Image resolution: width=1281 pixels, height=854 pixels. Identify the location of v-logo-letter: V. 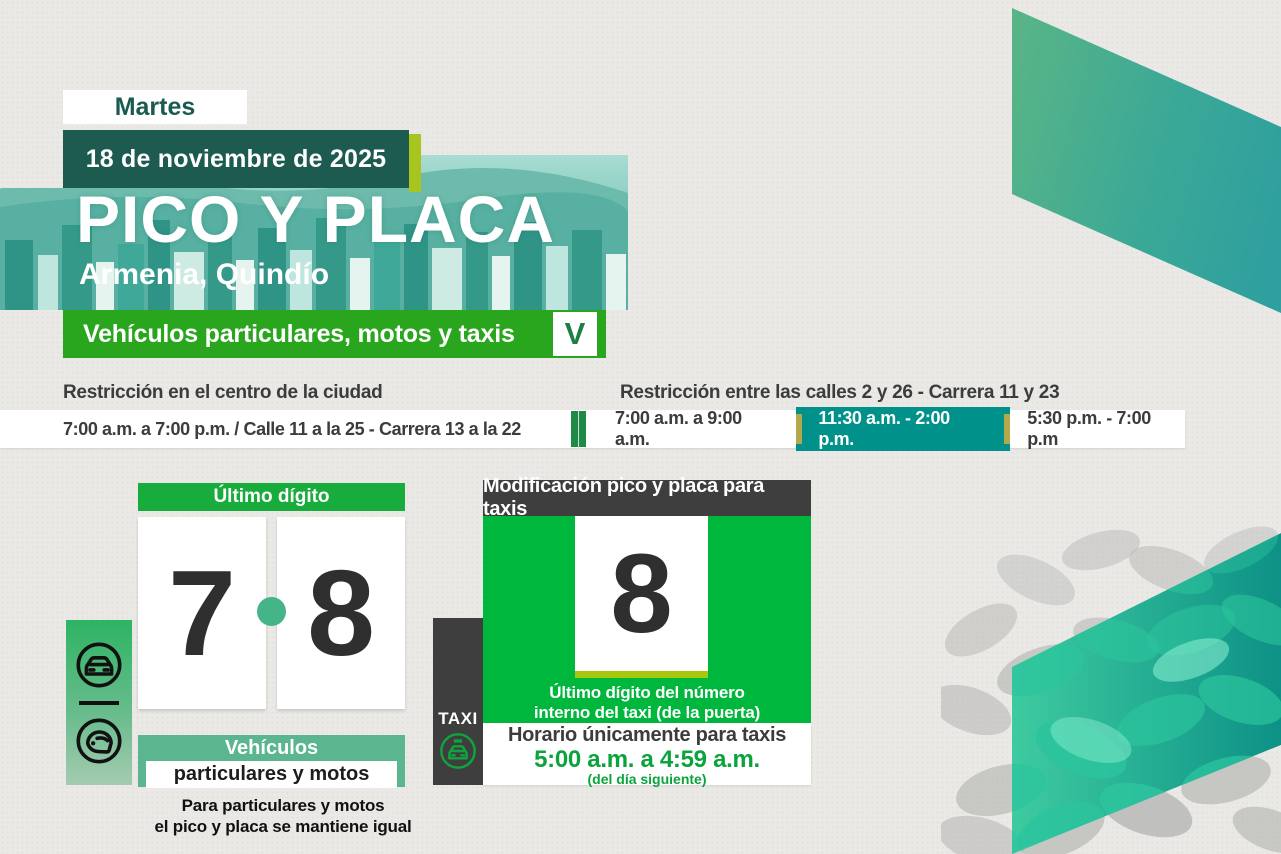
(575, 333).